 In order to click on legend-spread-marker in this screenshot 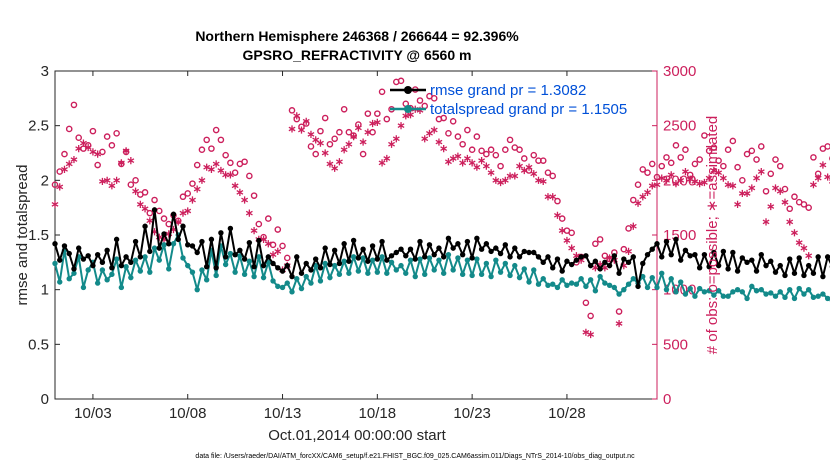, I will do `click(408, 109)`.